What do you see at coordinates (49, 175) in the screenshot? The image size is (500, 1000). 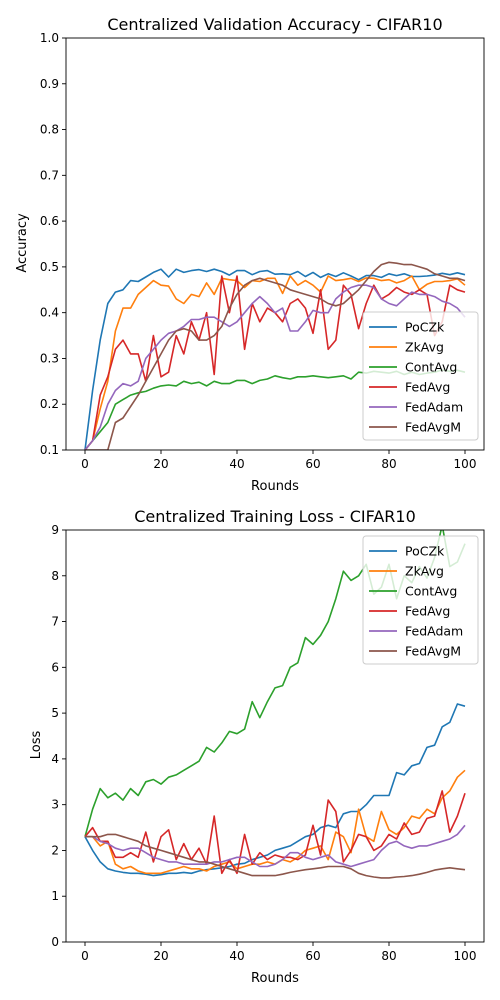 I see `accuracy-y-tick-label: 0.7` at bounding box center [49, 175].